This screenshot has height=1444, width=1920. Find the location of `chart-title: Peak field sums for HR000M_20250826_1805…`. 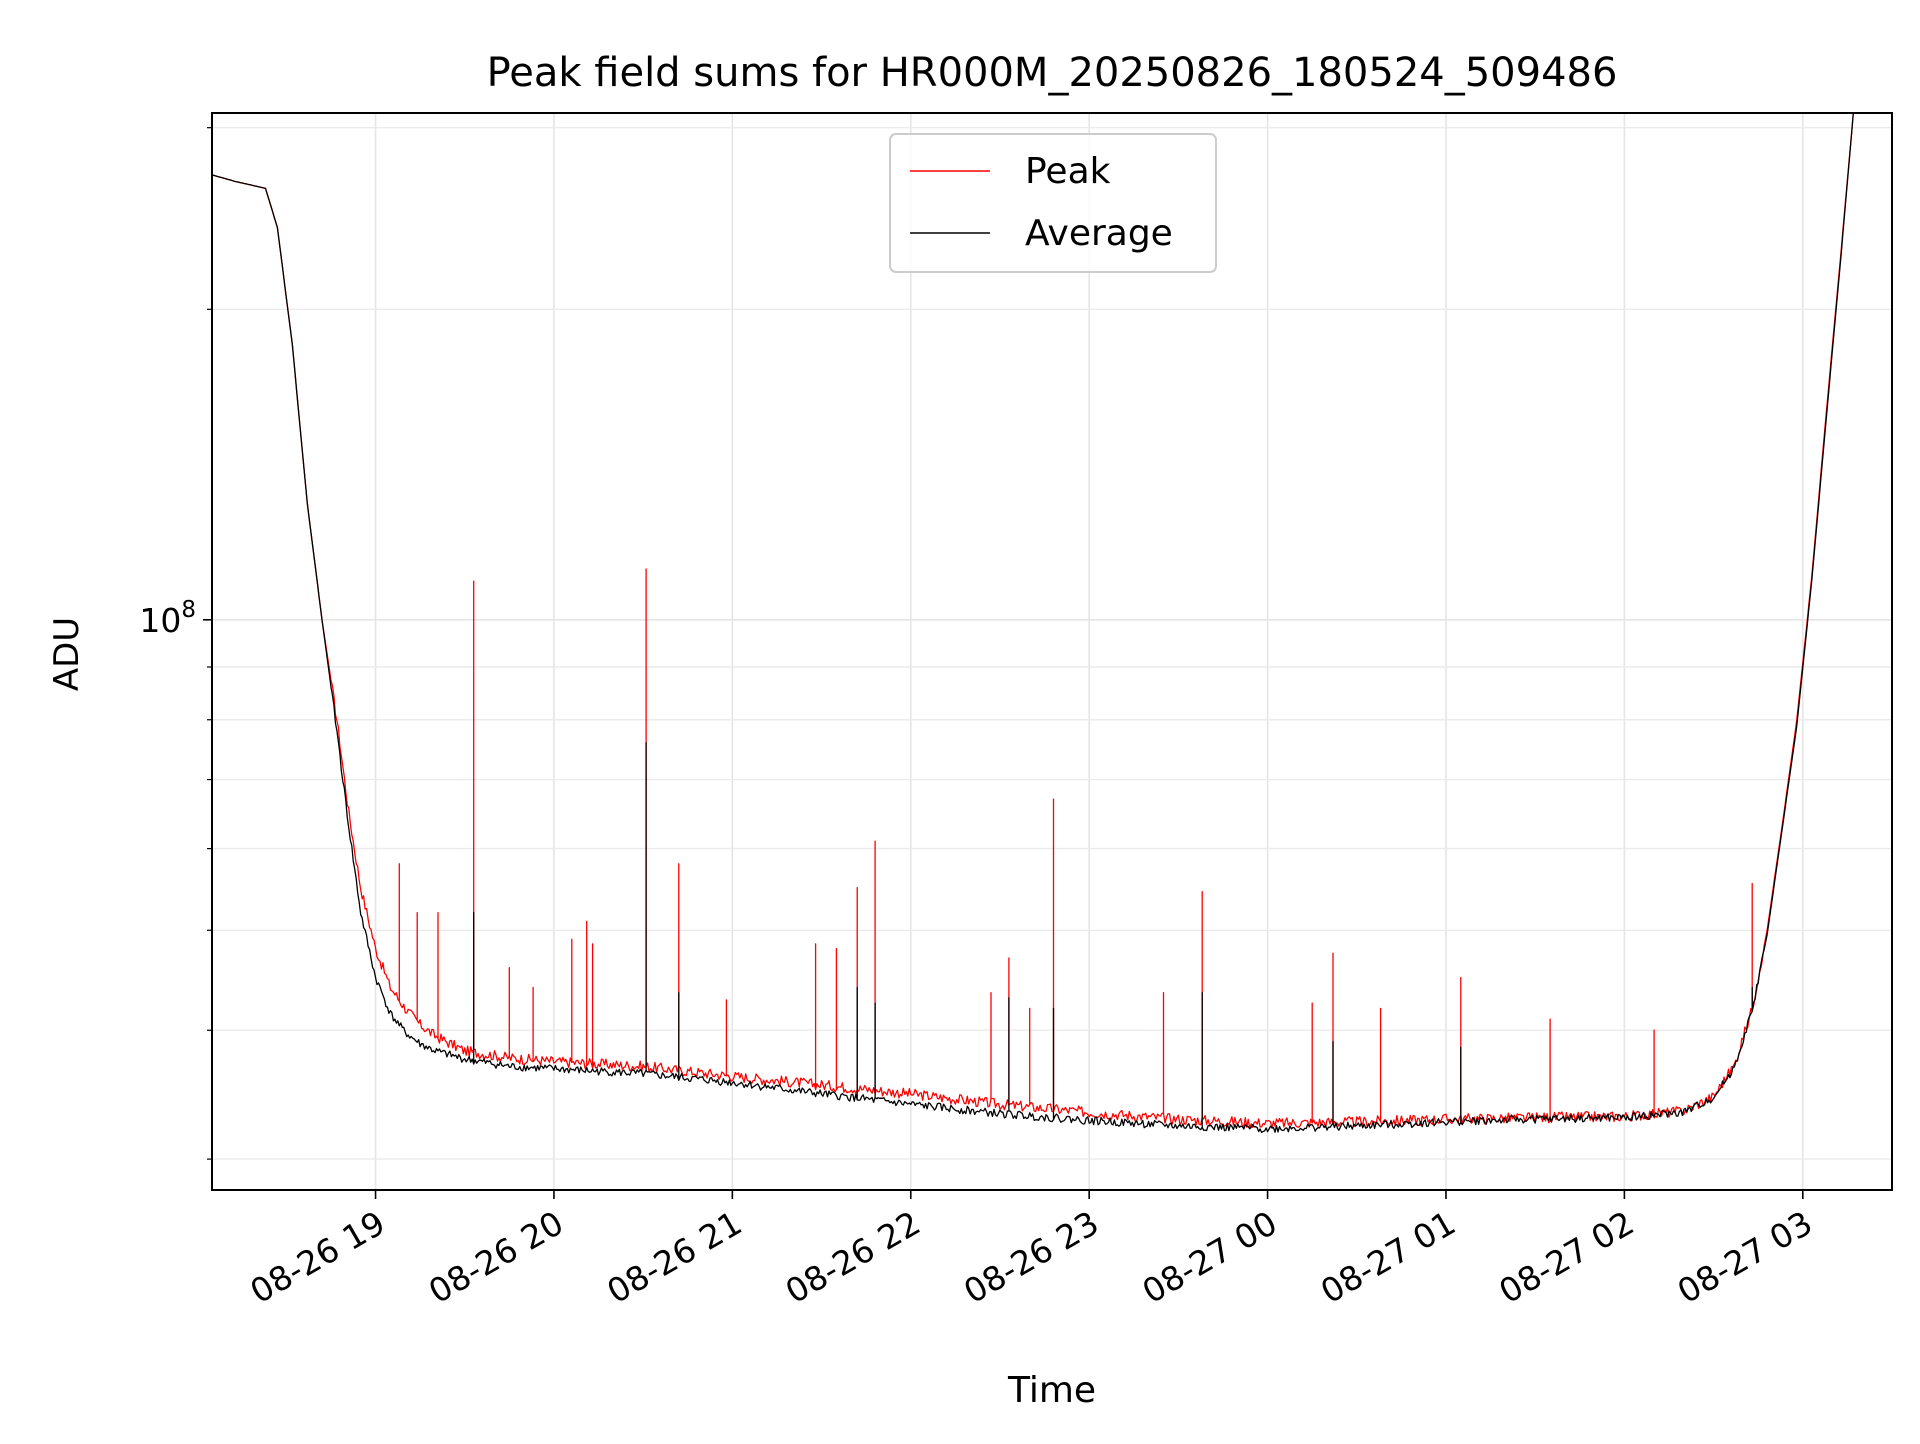

chart-title: Peak field sums for HR000M_20250826_1805… is located at coordinates (1052, 73).